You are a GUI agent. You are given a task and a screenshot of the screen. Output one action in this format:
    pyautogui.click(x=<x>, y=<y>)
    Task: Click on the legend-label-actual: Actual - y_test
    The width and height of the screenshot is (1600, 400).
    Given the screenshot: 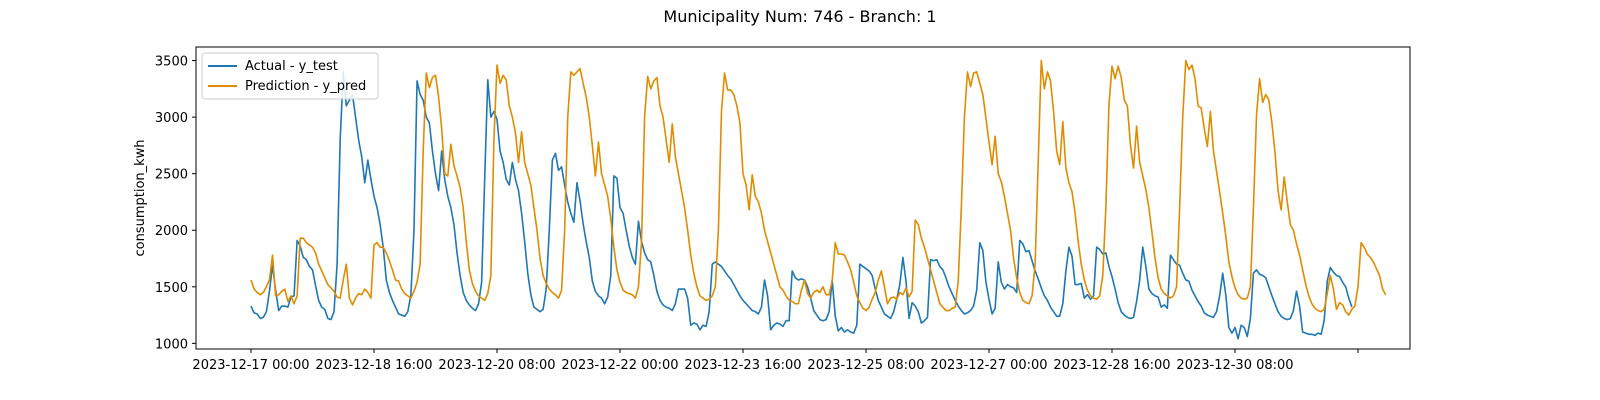 What is the action you would take?
    pyautogui.click(x=291, y=66)
    